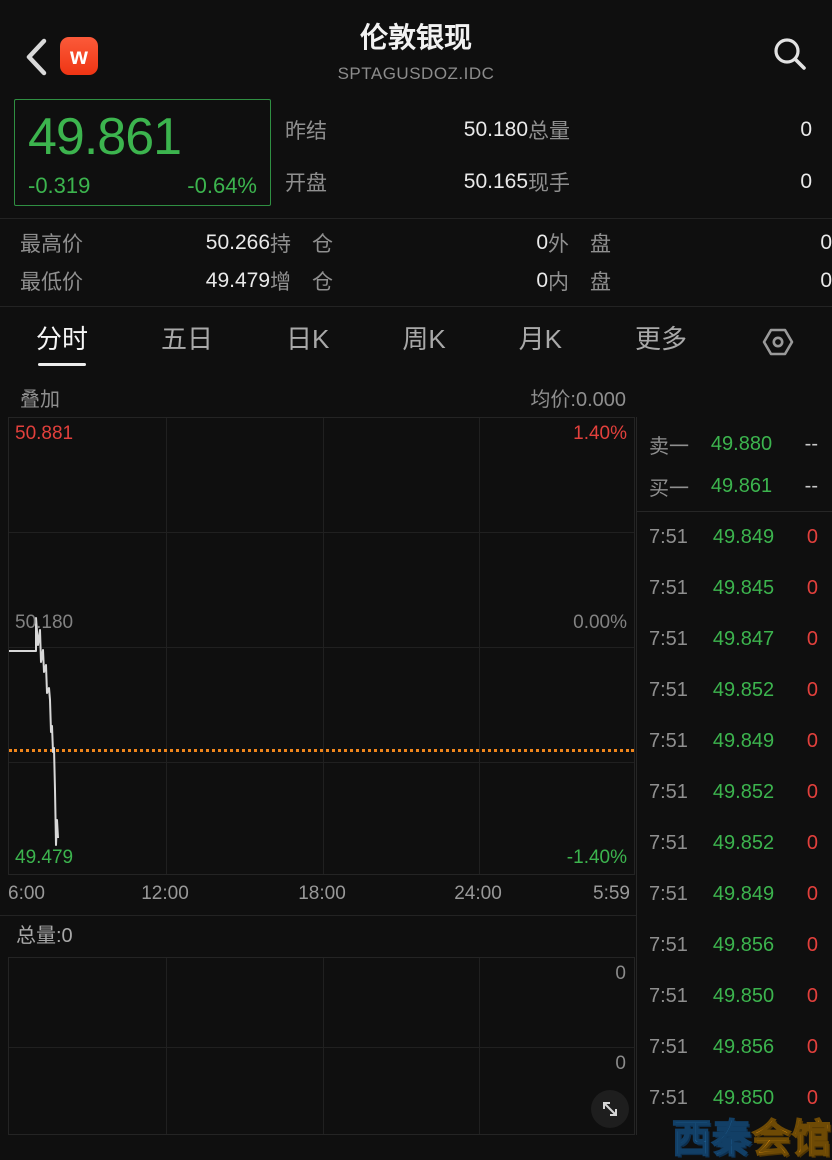 The image size is (832, 1160). What do you see at coordinates (424, 338) in the screenshot?
I see `tab-weekly-k: 周K` at bounding box center [424, 338].